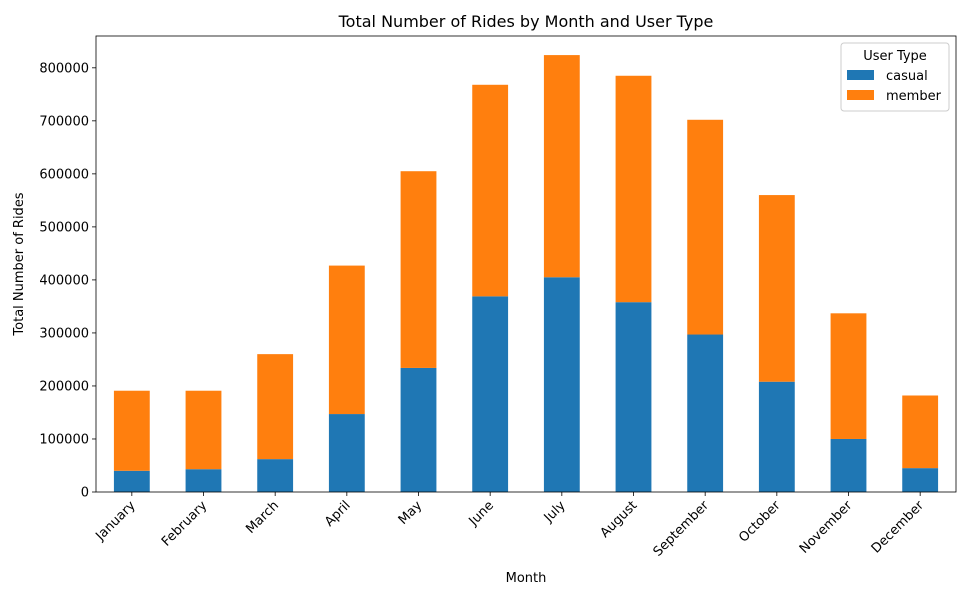 Image resolution: width=971 pixels, height=600 pixels. I want to click on bar-casual-february, so click(203, 480).